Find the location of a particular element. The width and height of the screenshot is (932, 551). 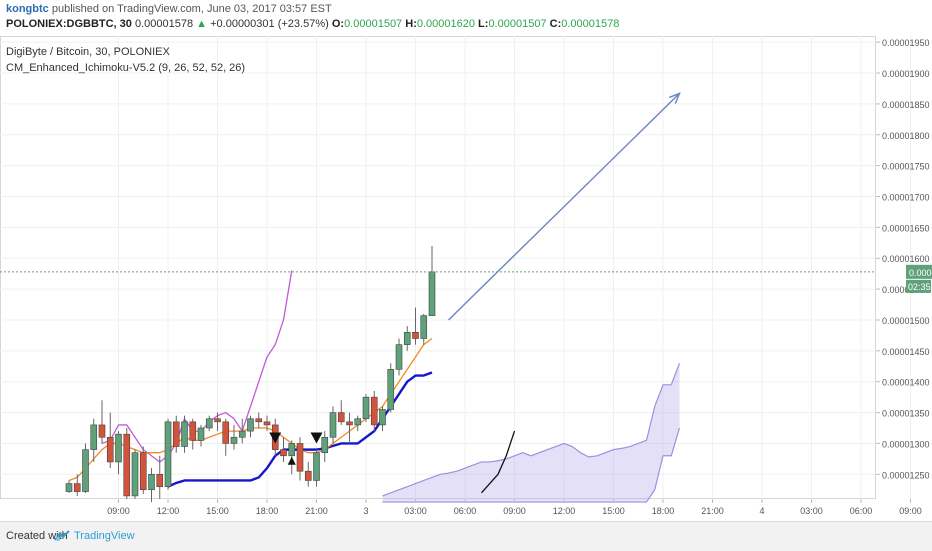

y-tick-label: 0.00001700 is located at coordinates (906, 198).